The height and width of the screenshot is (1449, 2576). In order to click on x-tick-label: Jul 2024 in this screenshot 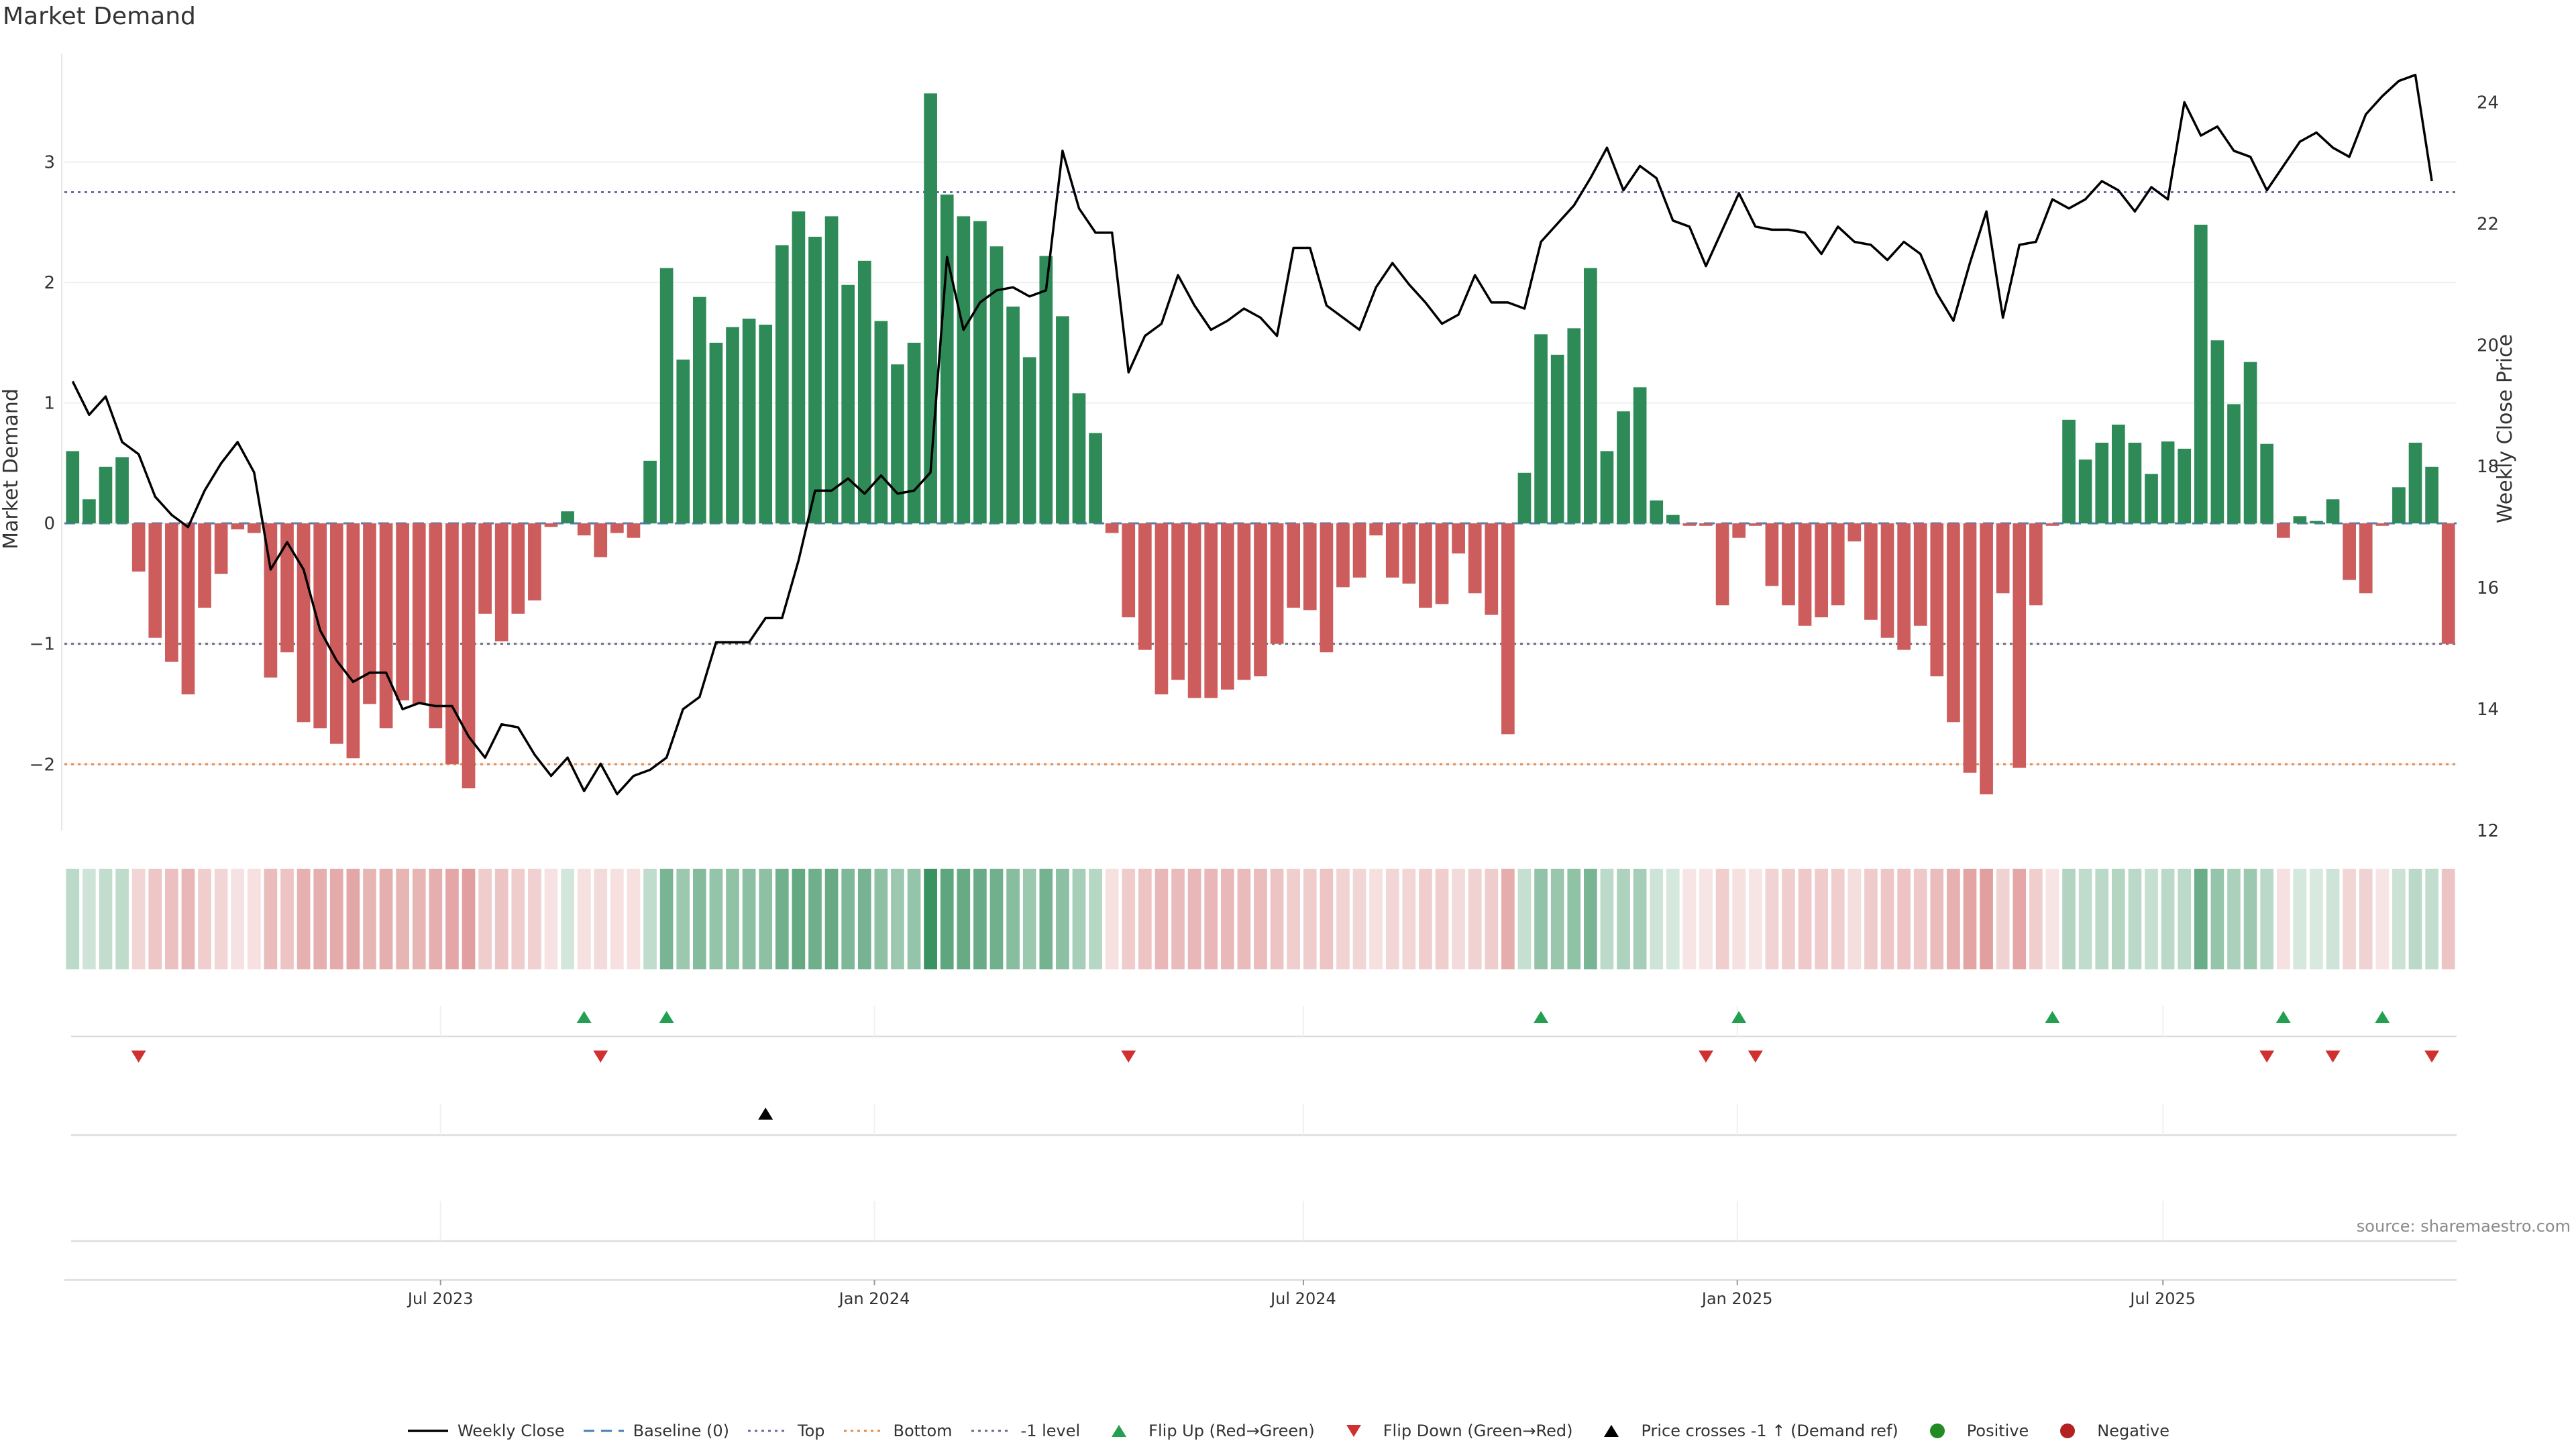, I will do `click(1302, 1298)`.